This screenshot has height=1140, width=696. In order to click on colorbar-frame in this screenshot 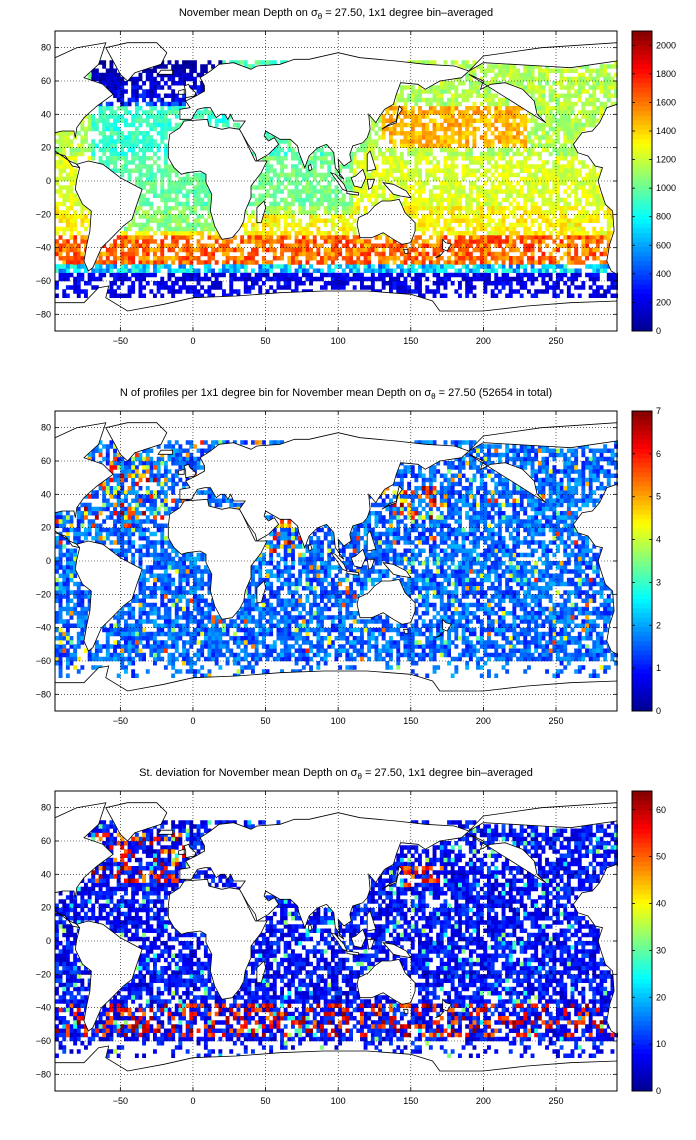, I will do `click(642, 181)`.